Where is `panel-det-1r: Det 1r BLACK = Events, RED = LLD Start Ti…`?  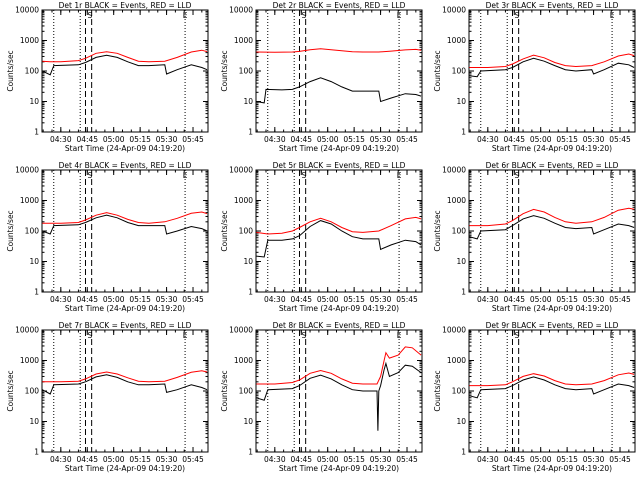
panel-det-1r: Det 1r BLACK = Events, RED = LLD Start Ti… is located at coordinates (107, 77).